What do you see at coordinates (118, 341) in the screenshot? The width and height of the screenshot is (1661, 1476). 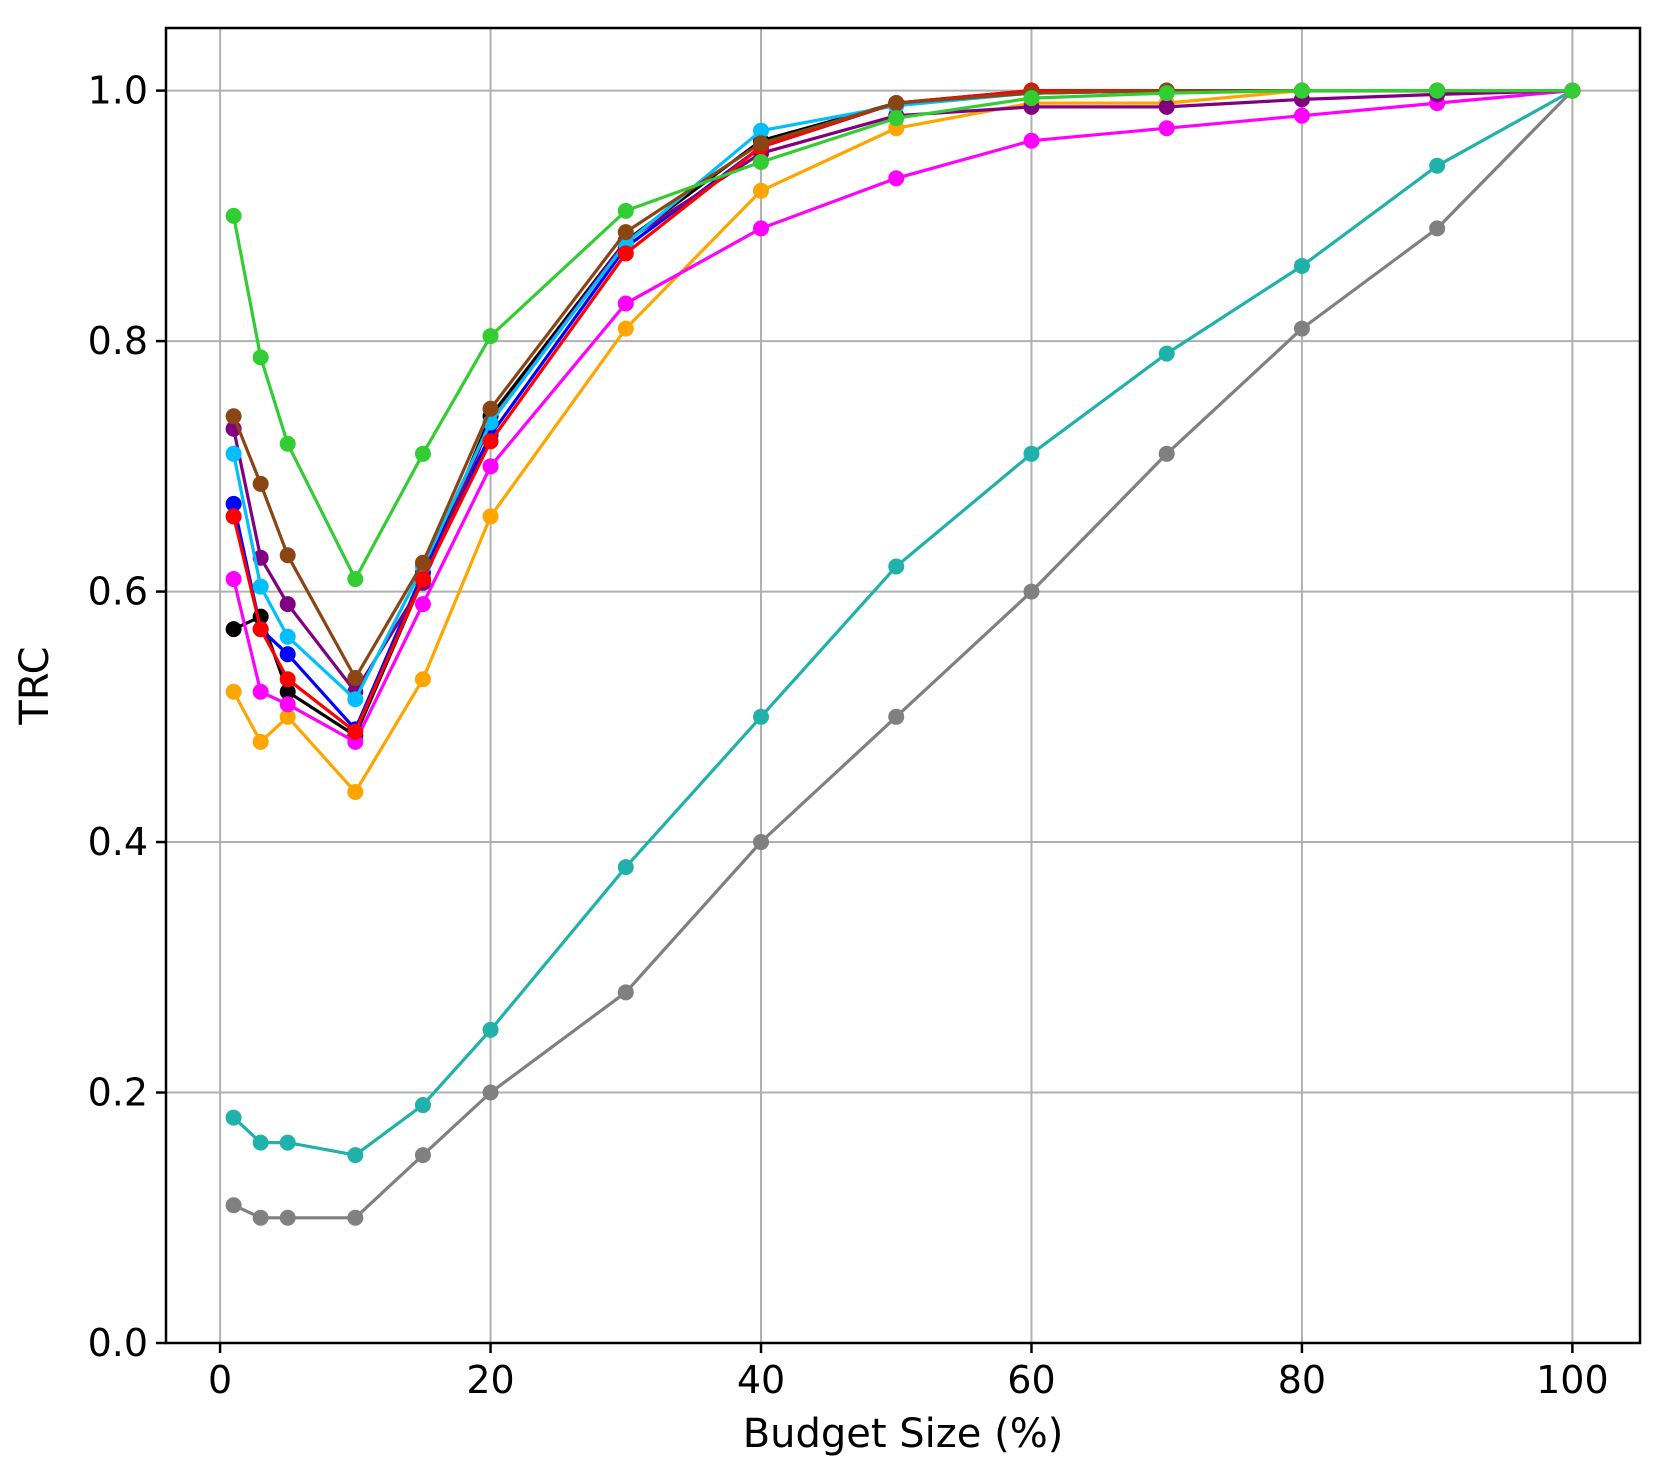 I see `y-tick-label: 0.8` at bounding box center [118, 341].